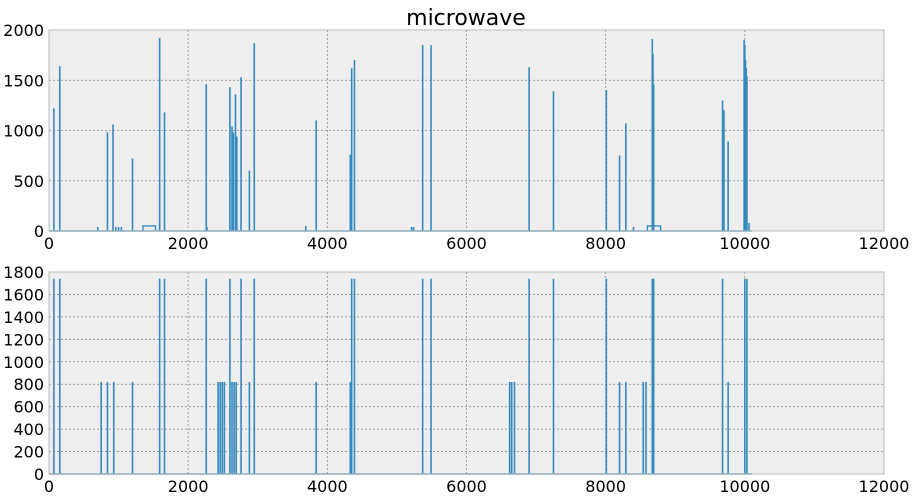 This screenshot has height=499, width=917. Describe the element at coordinates (149, 228) in the screenshot. I see `series-plateau` at that location.